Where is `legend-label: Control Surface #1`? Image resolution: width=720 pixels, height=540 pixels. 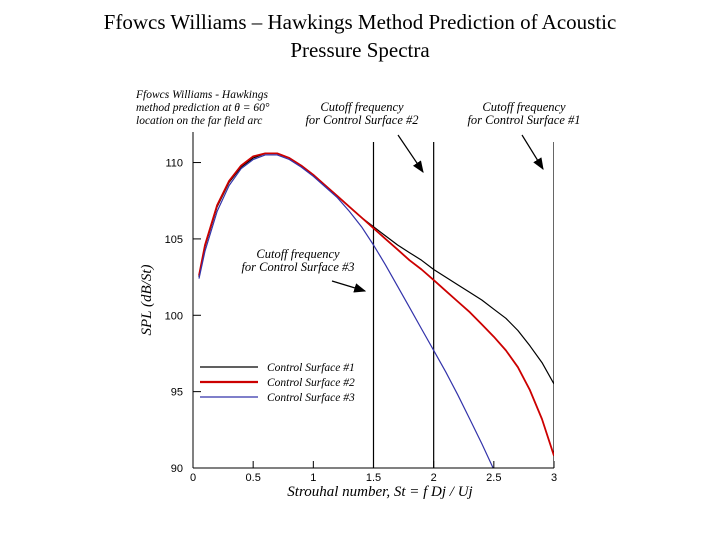
legend-label: Control Surface #1 is located at coordinates (311, 368).